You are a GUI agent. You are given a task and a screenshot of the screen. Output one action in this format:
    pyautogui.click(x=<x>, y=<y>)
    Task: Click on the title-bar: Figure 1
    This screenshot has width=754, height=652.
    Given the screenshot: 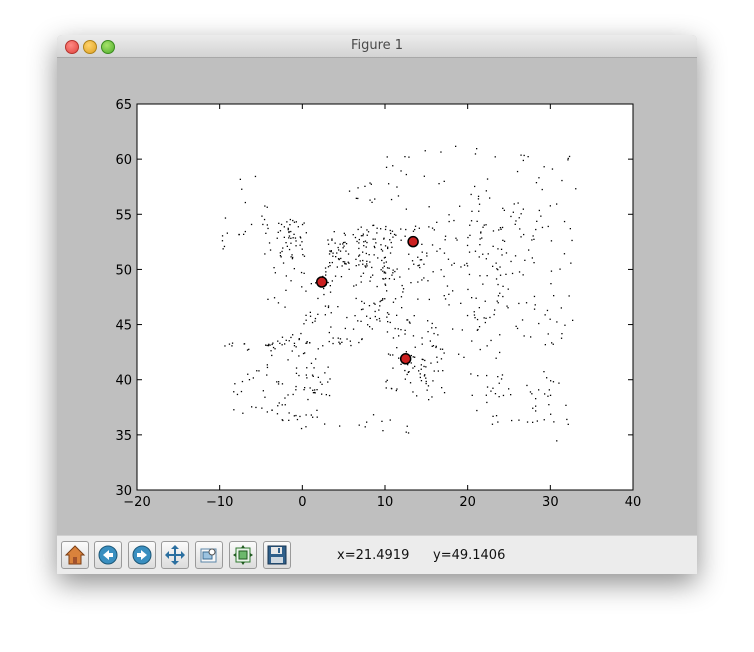 What is the action you would take?
    pyautogui.click(x=377, y=46)
    